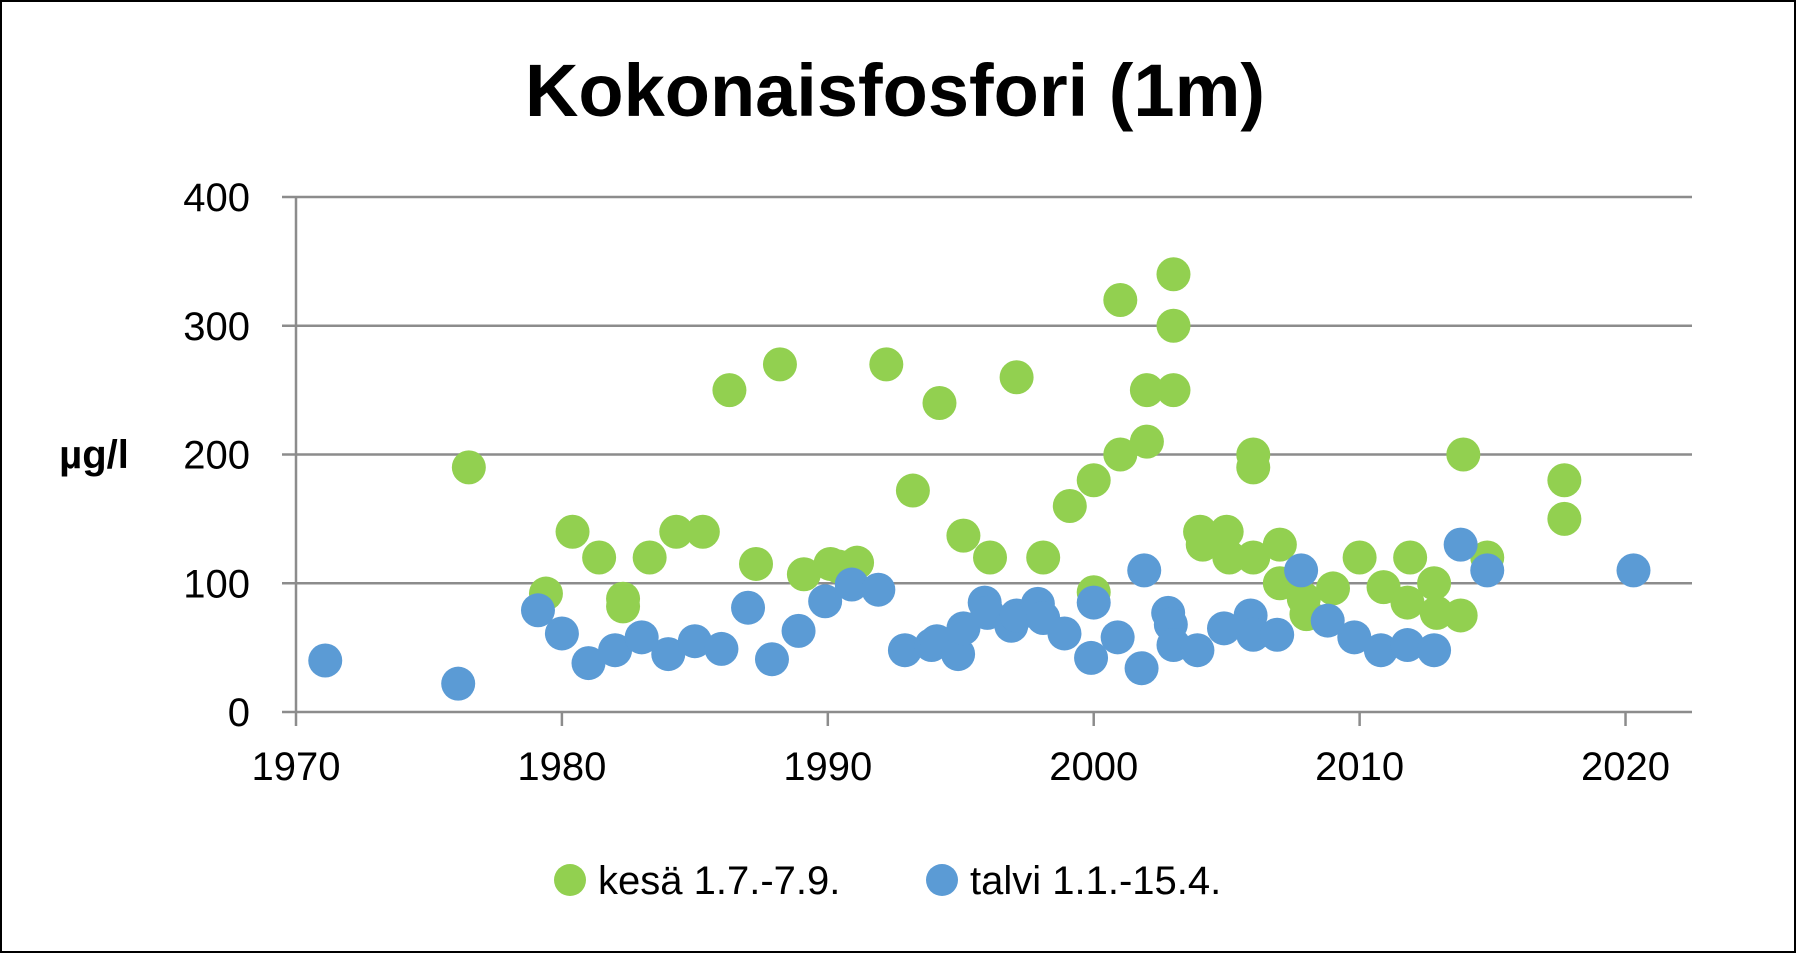 This screenshot has width=1796, height=953. What do you see at coordinates (719, 881) in the screenshot?
I see `legend-label-series-1: kesä 1.7.-7.9.` at bounding box center [719, 881].